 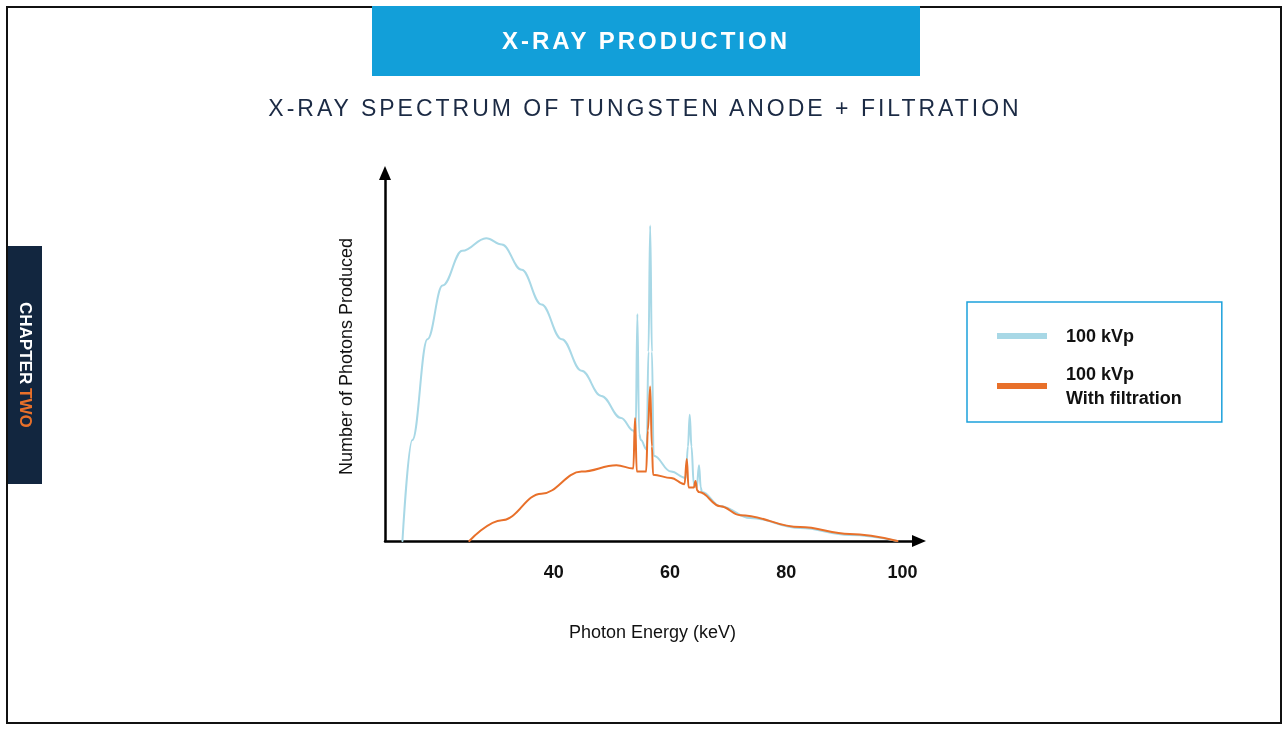 What do you see at coordinates (652, 632) in the screenshot?
I see `x-axis-title: Photon Energy (keV)` at bounding box center [652, 632].